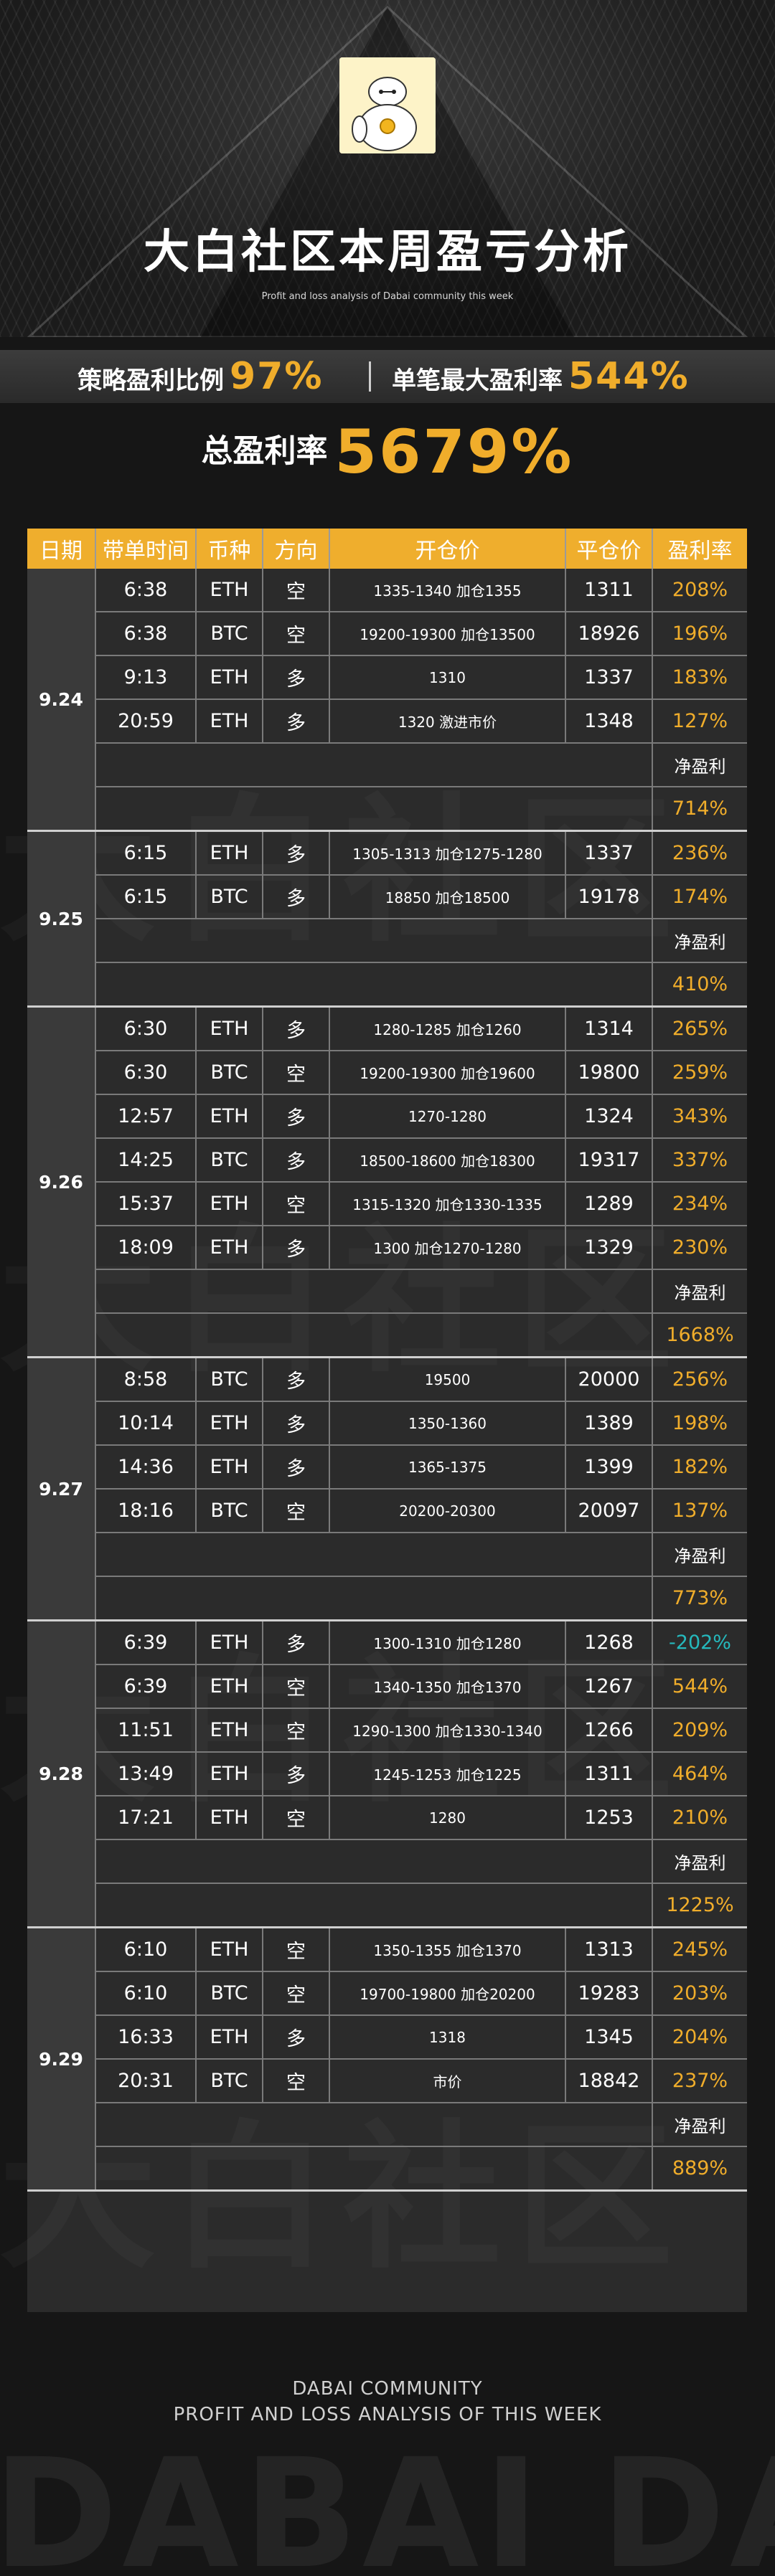 This screenshot has width=775, height=2576. I want to click on profit-rate-cell: 209%, so click(699, 1730).